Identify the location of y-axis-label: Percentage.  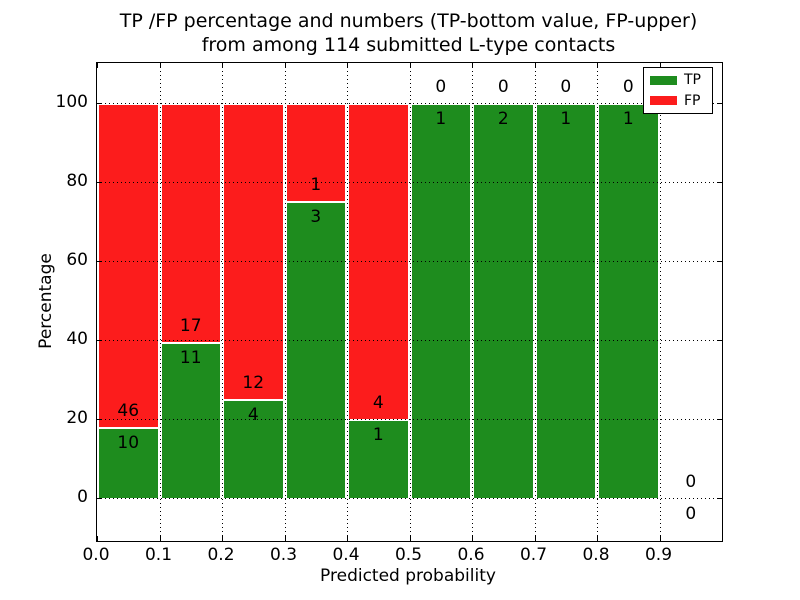
(46, 301).